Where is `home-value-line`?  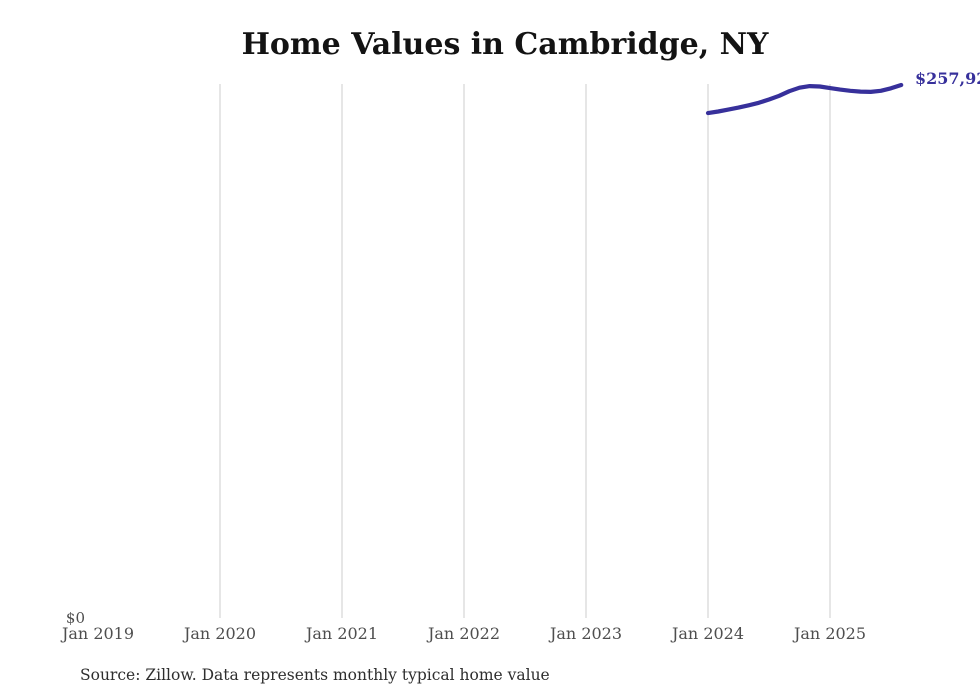
home-value-line is located at coordinates (804, 99).